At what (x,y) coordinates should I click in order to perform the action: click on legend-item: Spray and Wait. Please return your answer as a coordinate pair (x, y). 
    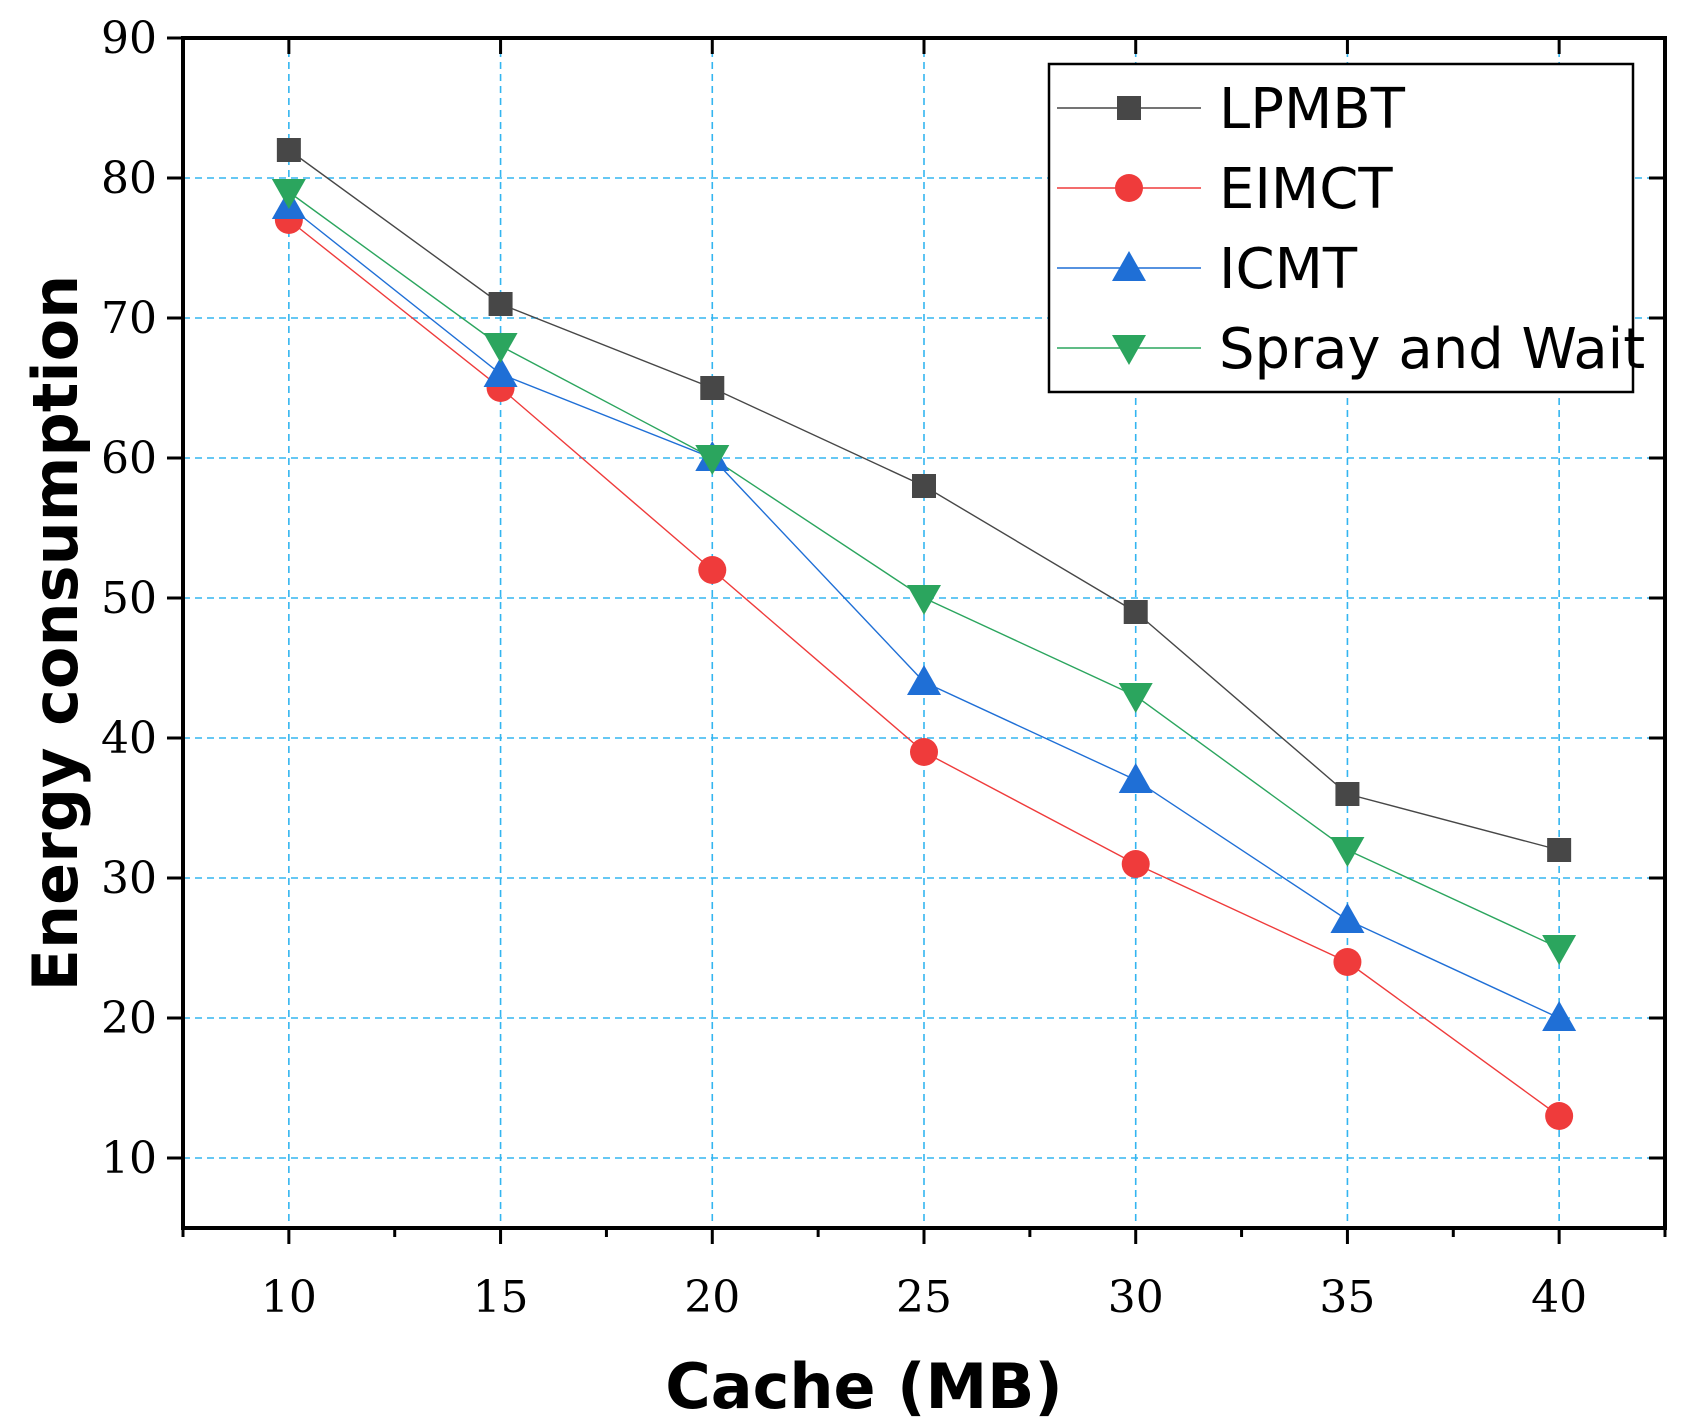
    Looking at the image, I should click on (1351, 349).